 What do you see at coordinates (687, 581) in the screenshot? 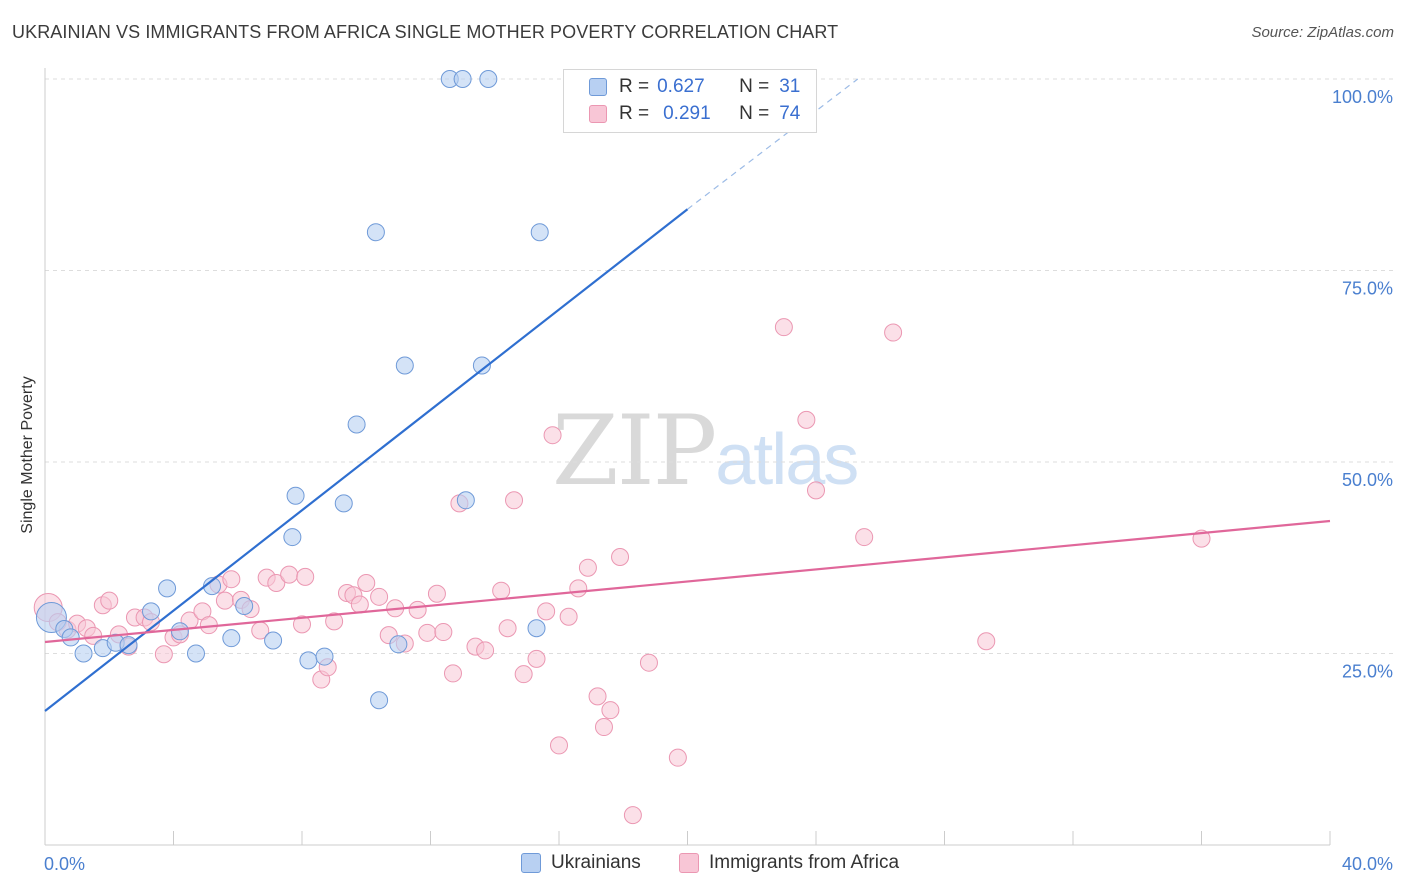
I see `africa-trend-line` at bounding box center [687, 581].